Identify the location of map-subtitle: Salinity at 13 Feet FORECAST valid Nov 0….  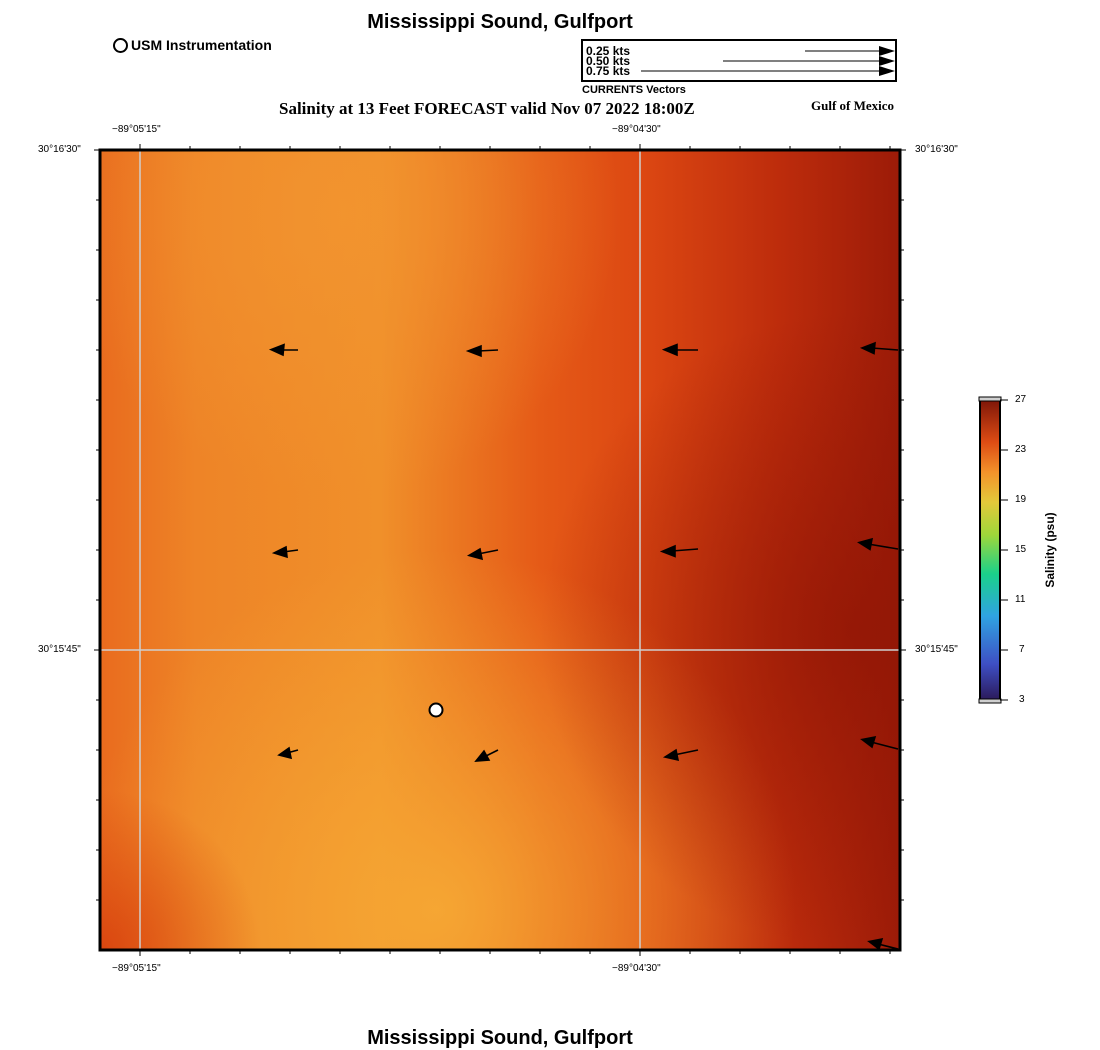
(487, 108).